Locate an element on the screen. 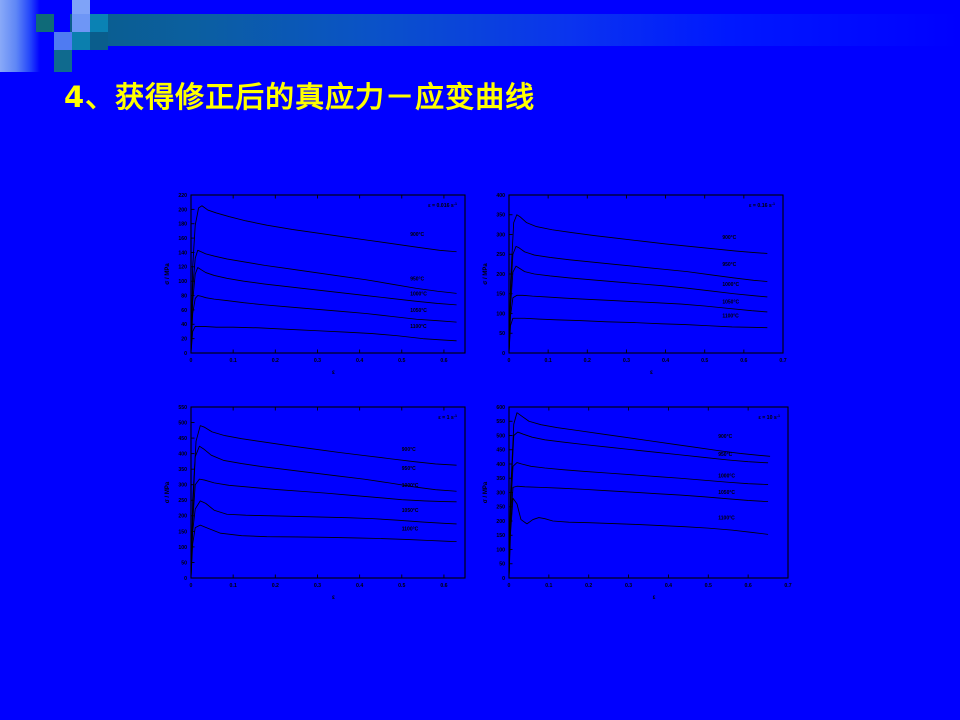  strain-rate-annotation: ε = 0.016 s-1 is located at coordinates (442, 205).